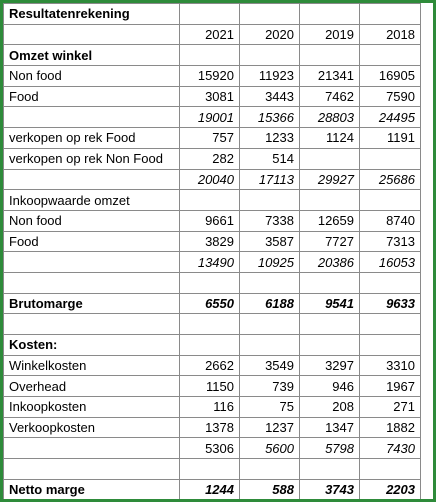 The width and height of the screenshot is (436, 502). I want to click on value-cell: 1191, so click(390, 138).